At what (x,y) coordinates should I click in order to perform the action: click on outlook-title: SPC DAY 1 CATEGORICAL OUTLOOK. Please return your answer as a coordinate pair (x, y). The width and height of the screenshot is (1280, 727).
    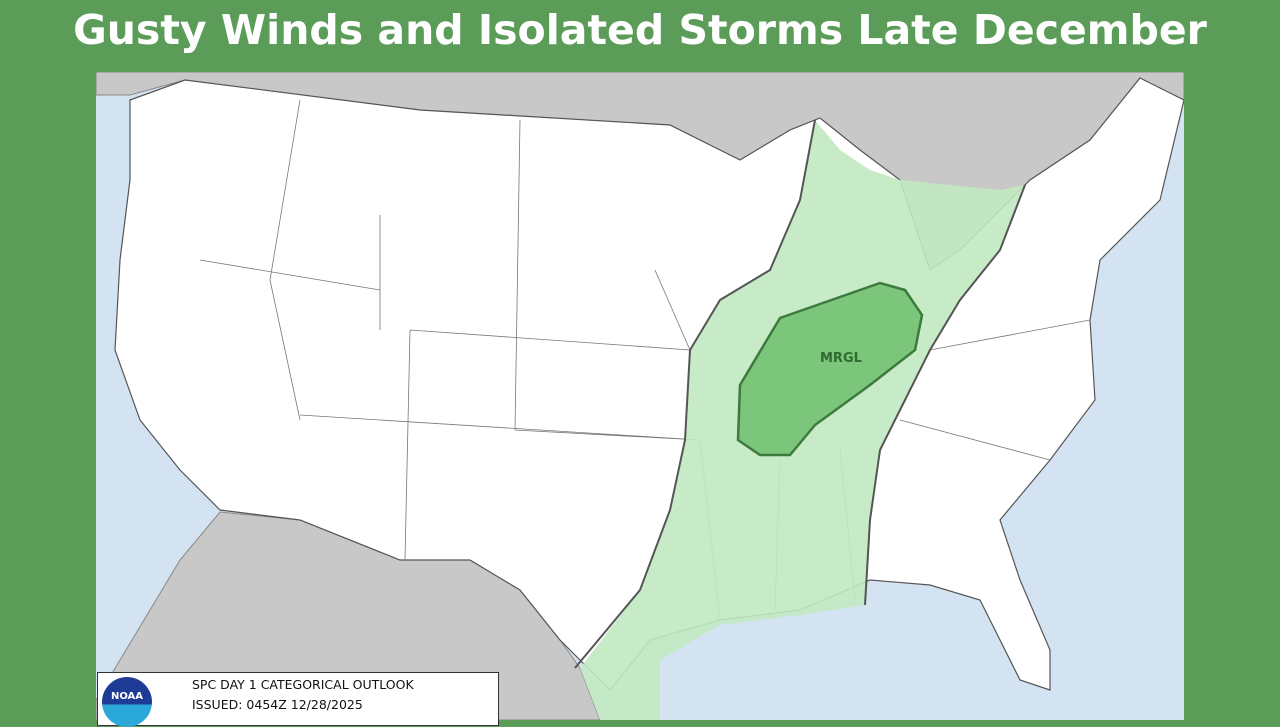
    Looking at the image, I should click on (303, 684).